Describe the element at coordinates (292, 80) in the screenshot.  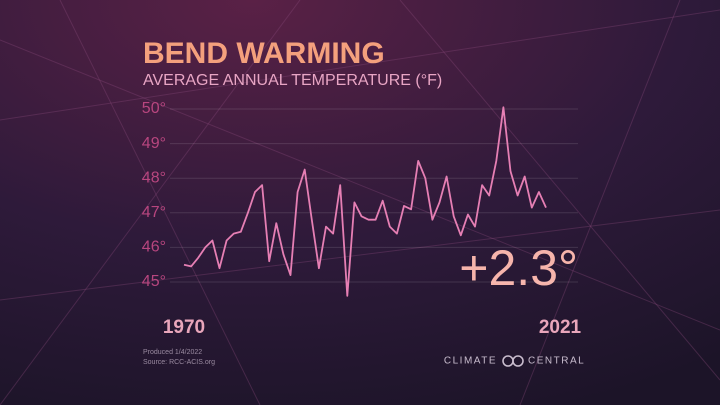
I see `chart-subtitle: AVERAGE ANNUAL TEMPERATURE (°F)` at that location.